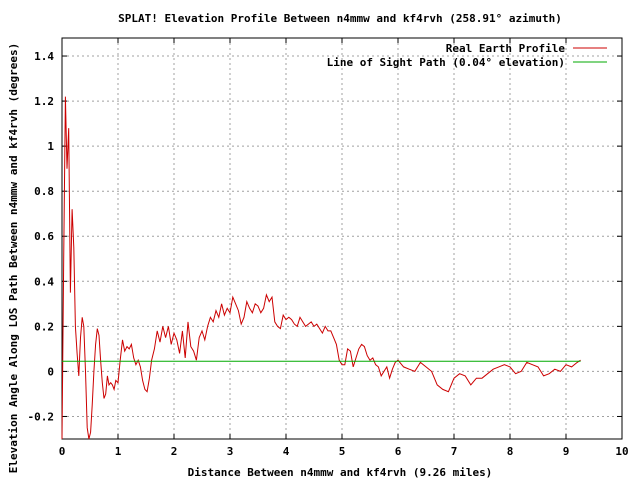 The image size is (640, 480). Describe the element at coordinates (41, 416) in the screenshot. I see `y-tick-label: -0.2` at that location.